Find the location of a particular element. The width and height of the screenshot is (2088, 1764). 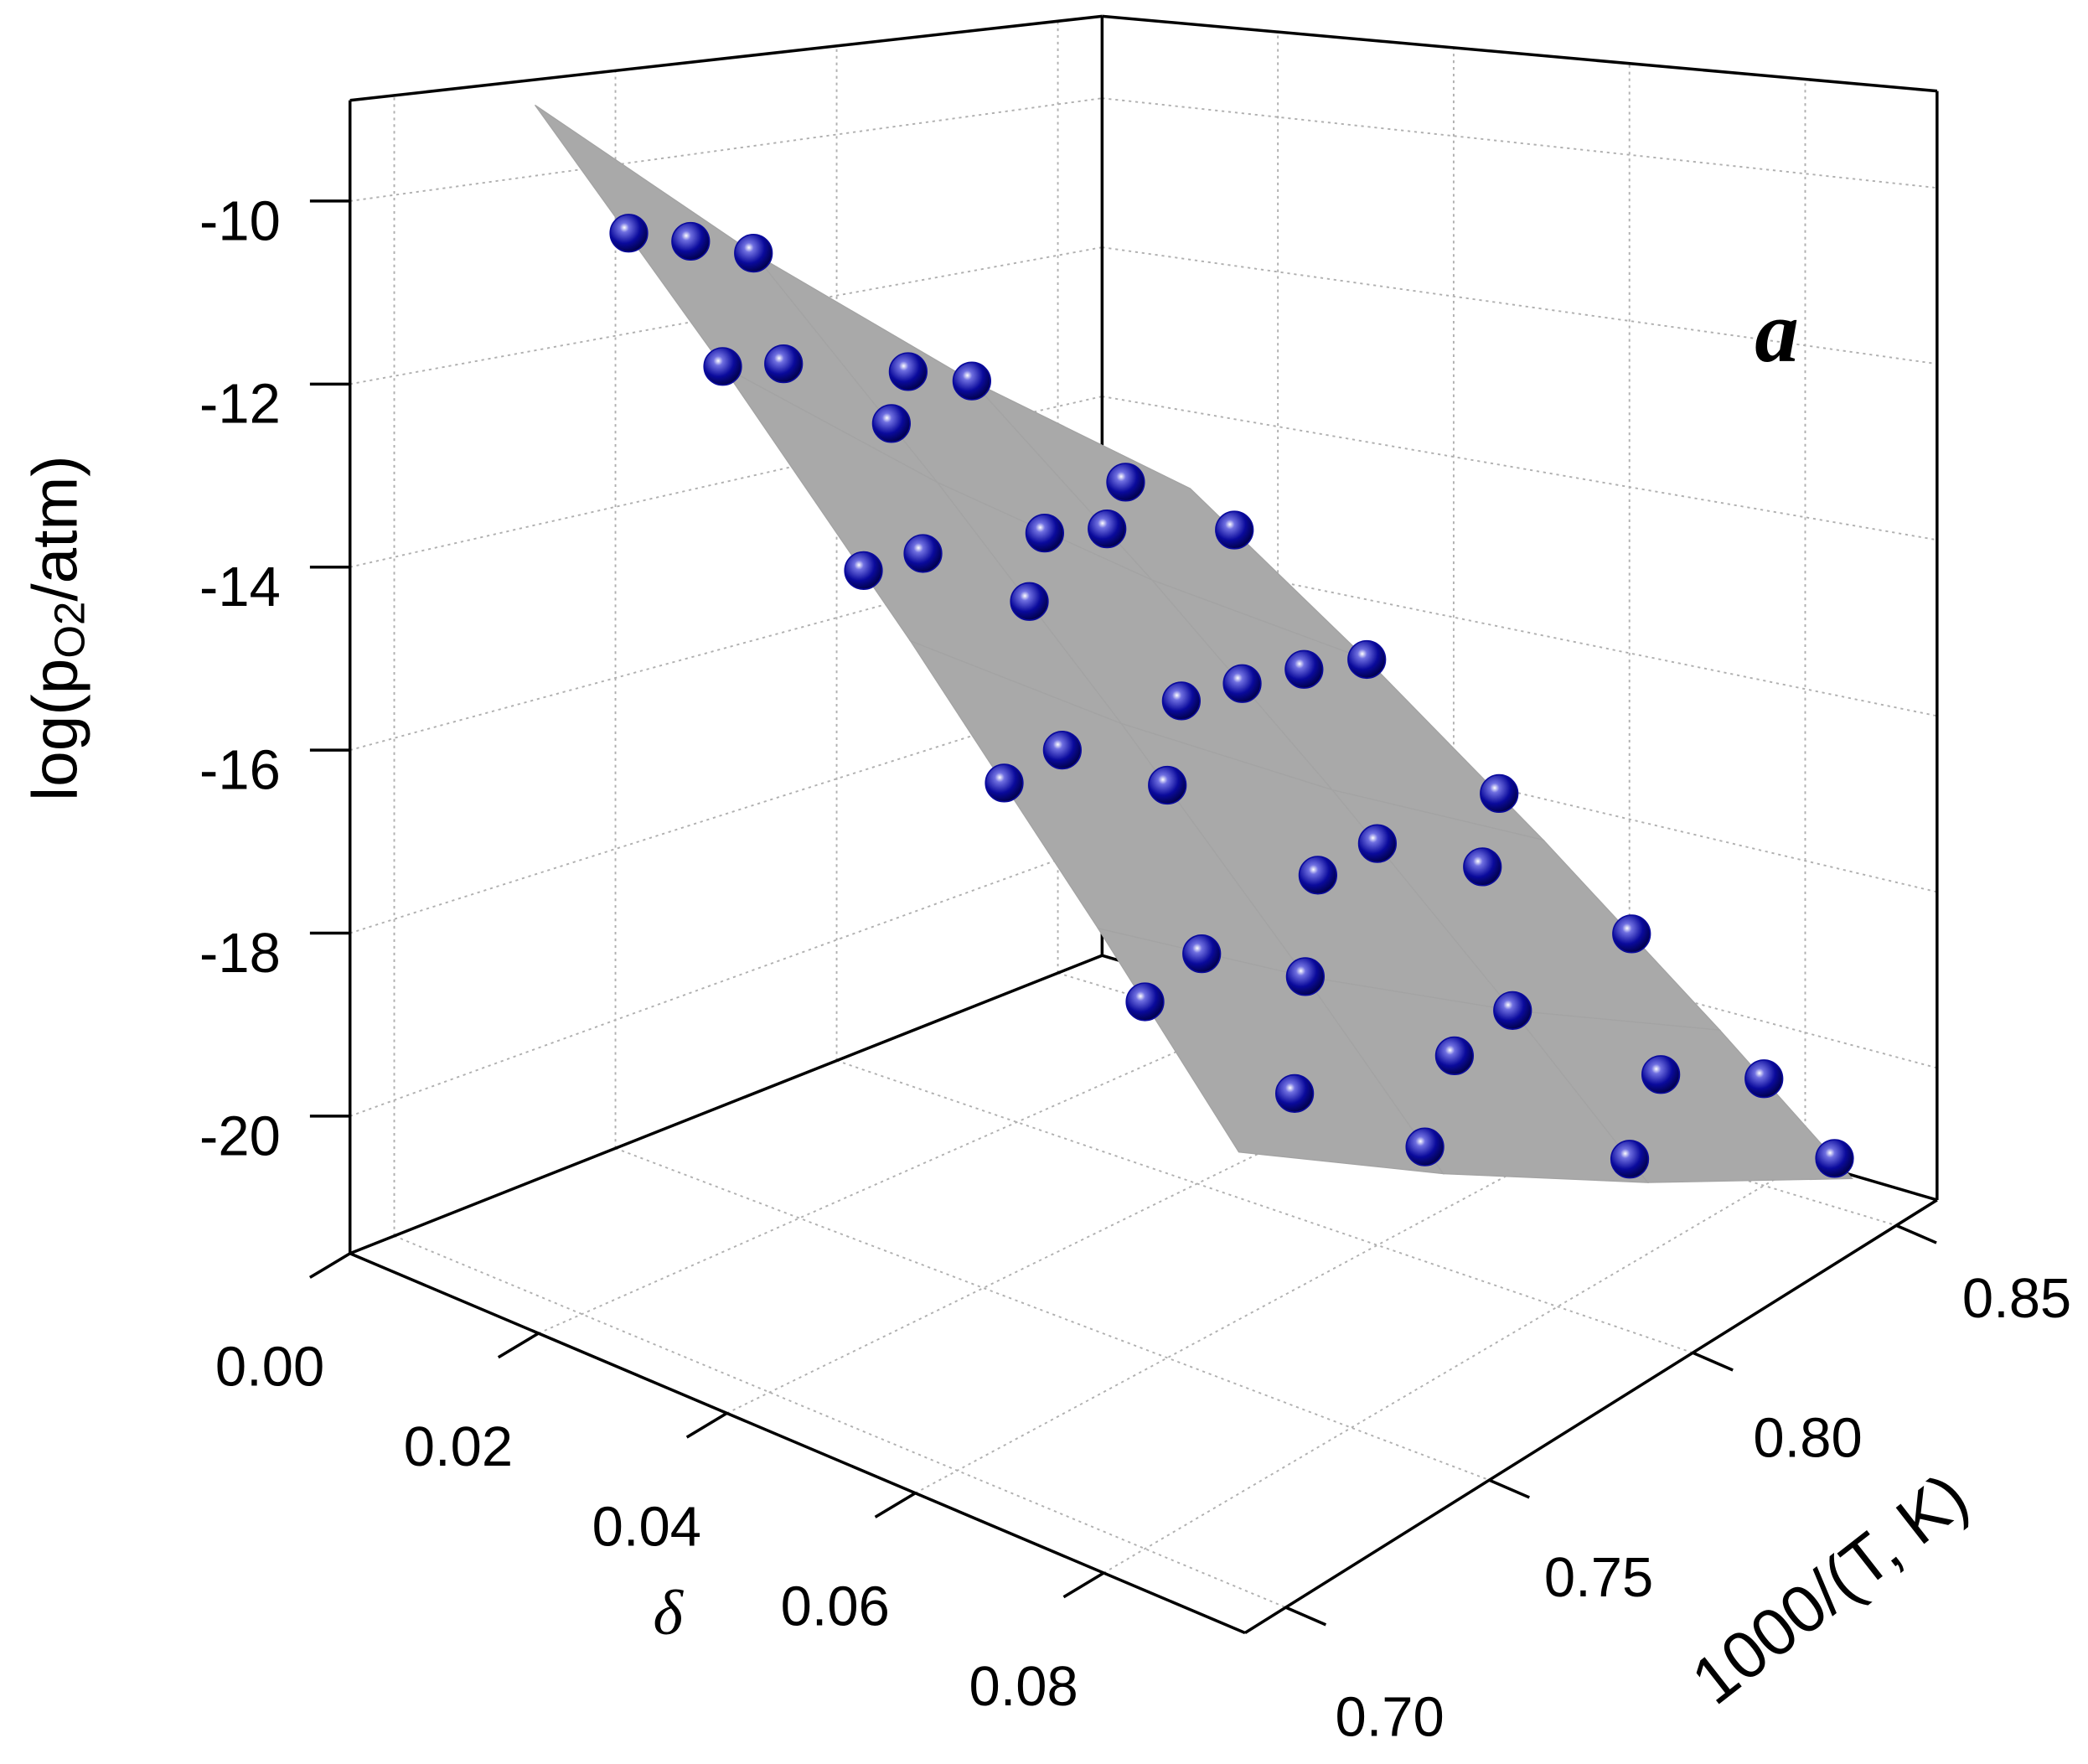

z-tick-label: -20 is located at coordinates (240, 1135).